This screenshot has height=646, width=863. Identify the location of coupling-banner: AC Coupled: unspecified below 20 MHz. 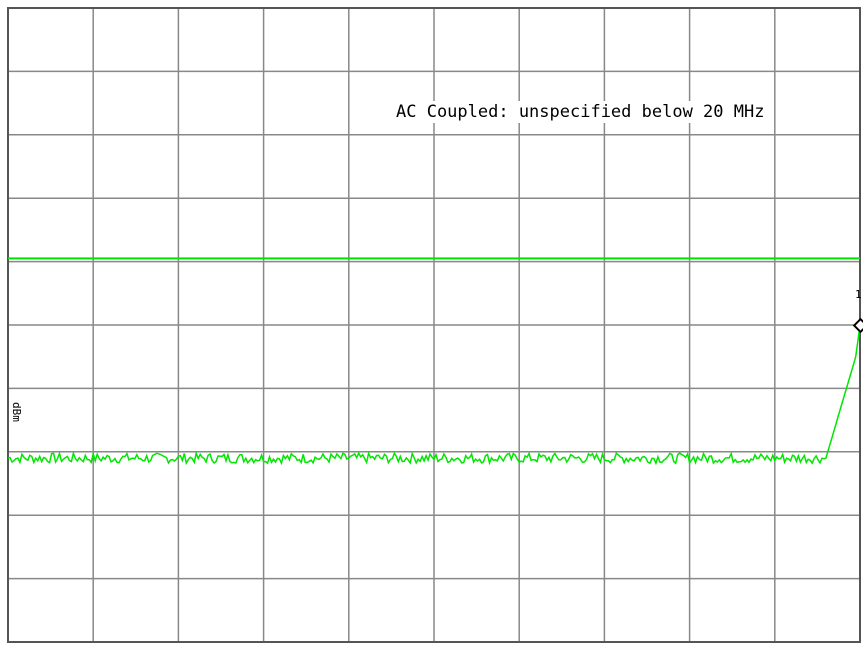
(580, 112).